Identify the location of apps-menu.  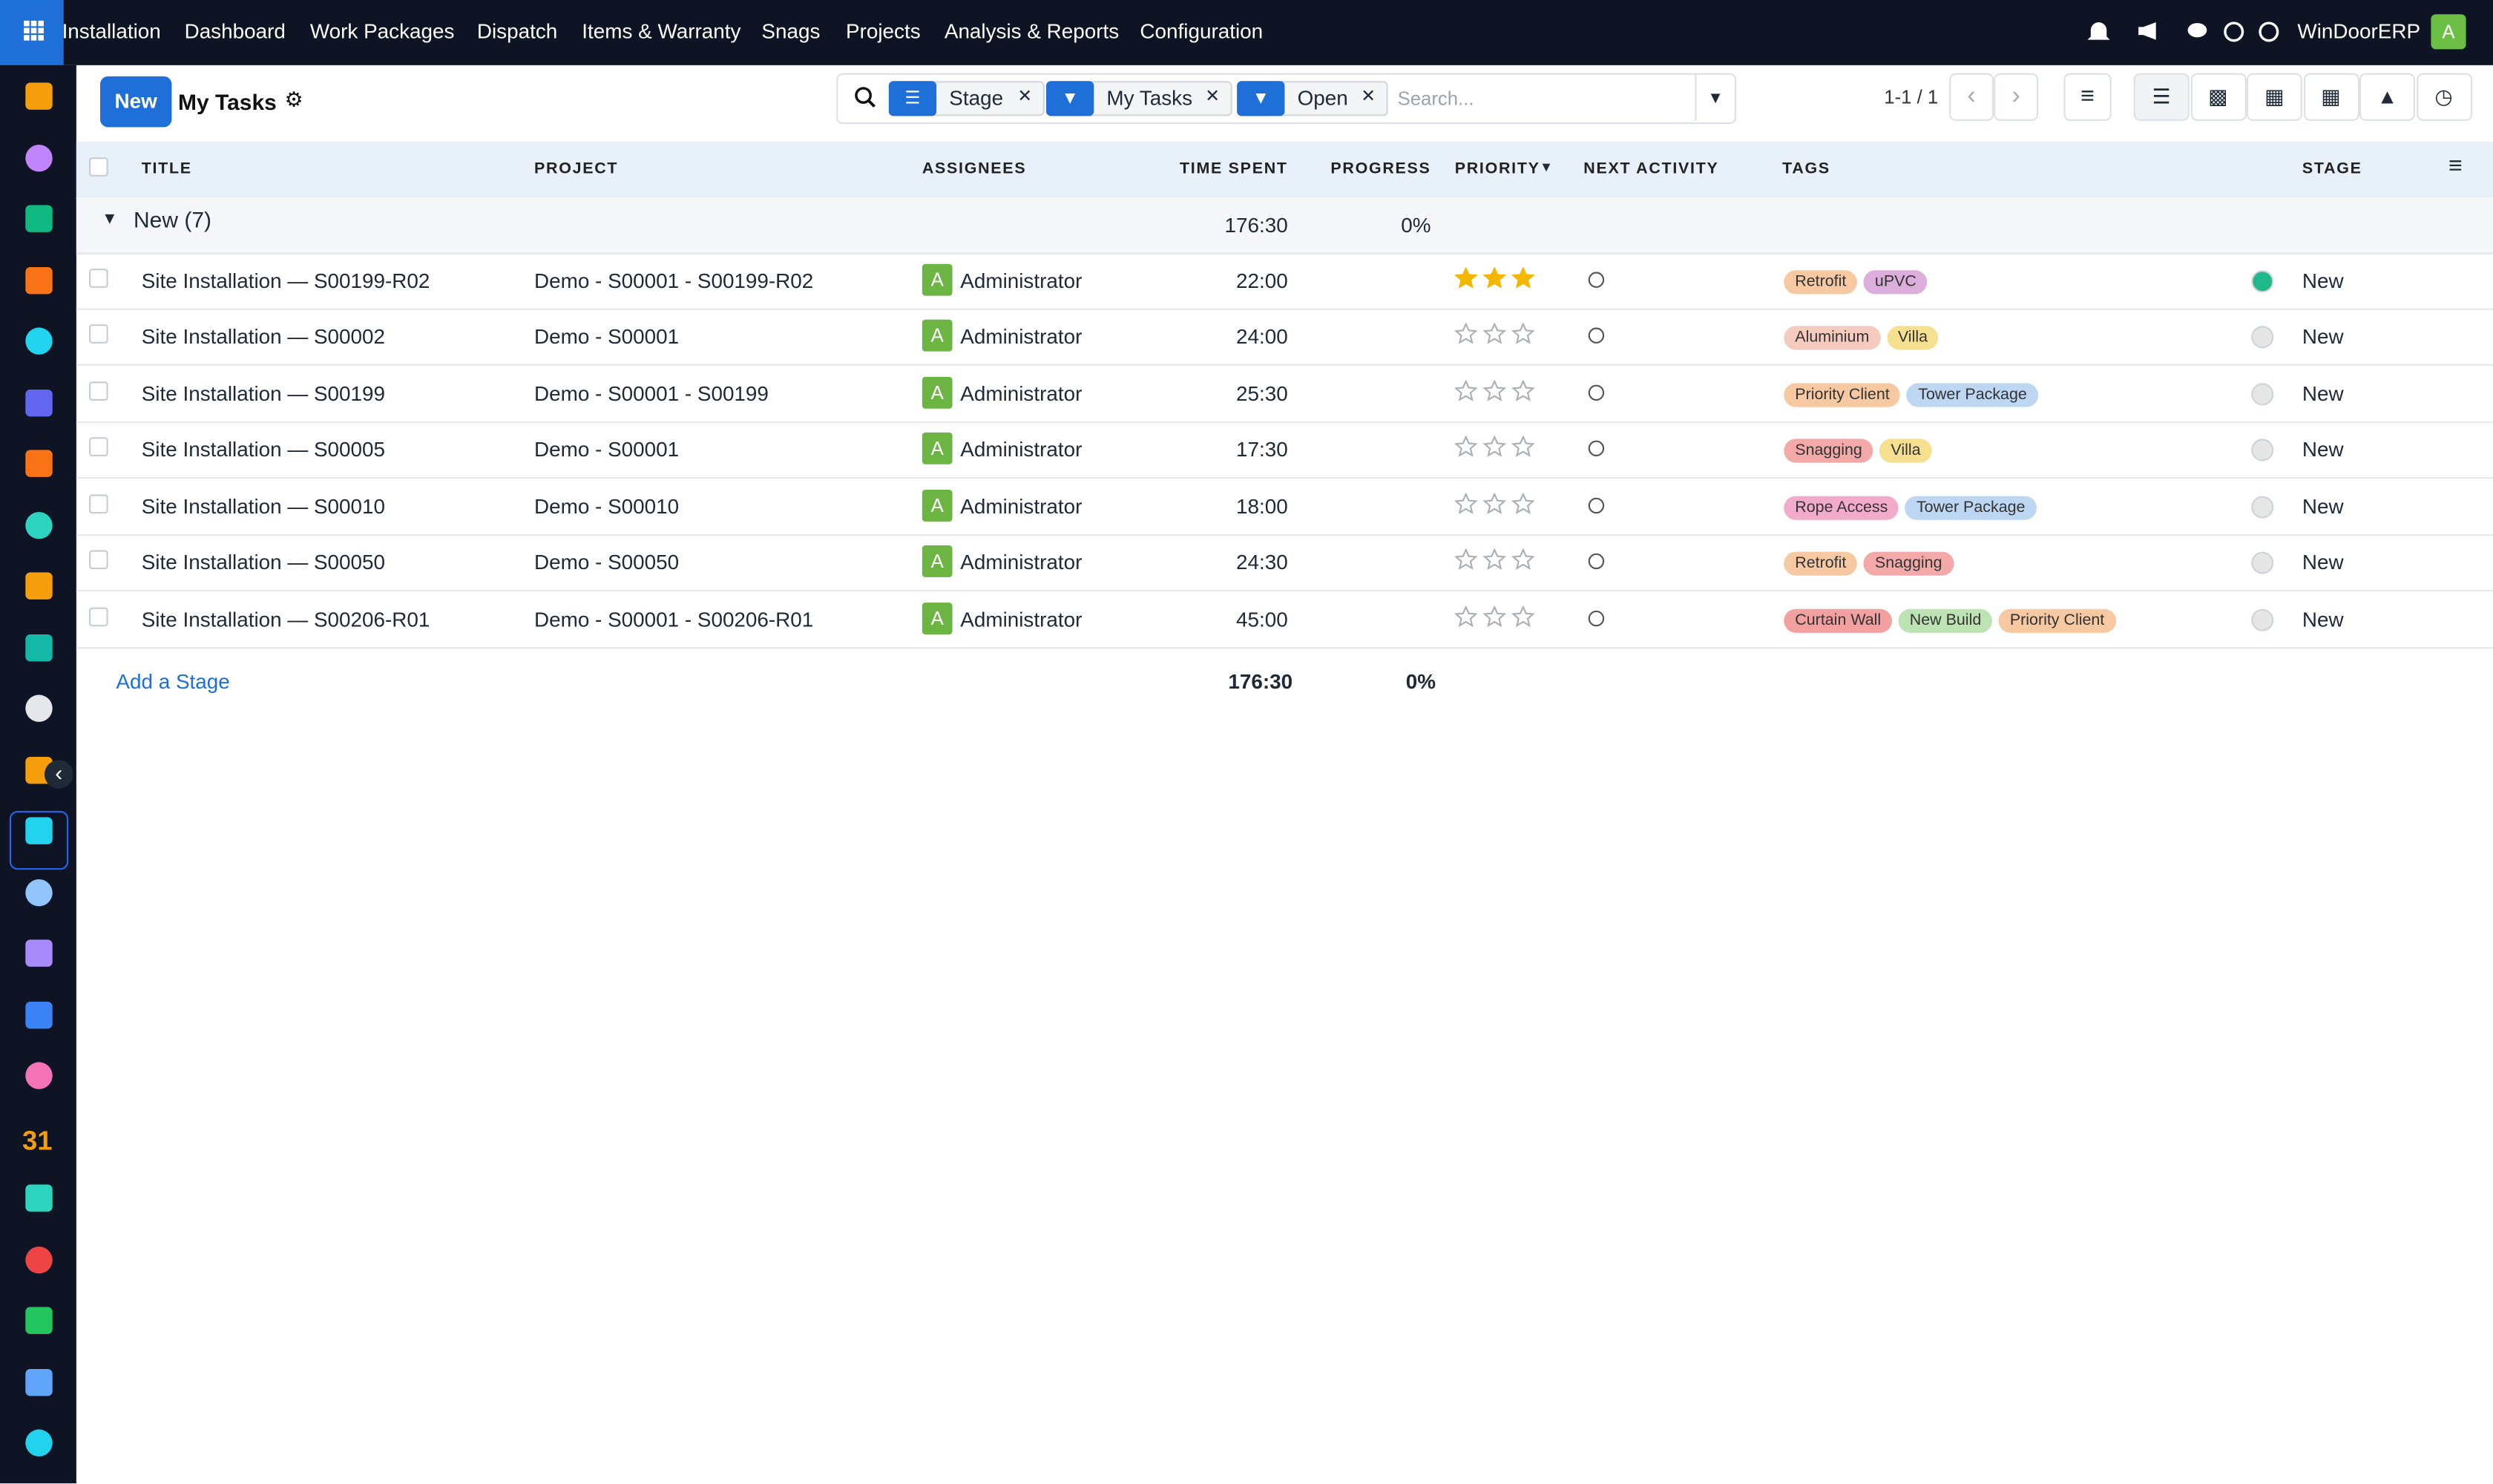
(32, 32).